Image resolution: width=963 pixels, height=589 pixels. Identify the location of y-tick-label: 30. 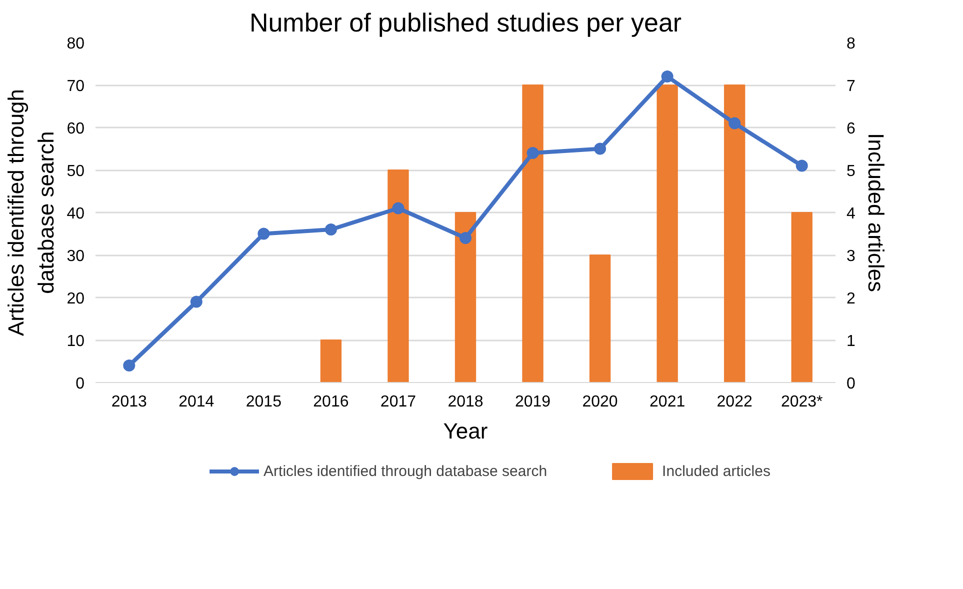
(75, 256).